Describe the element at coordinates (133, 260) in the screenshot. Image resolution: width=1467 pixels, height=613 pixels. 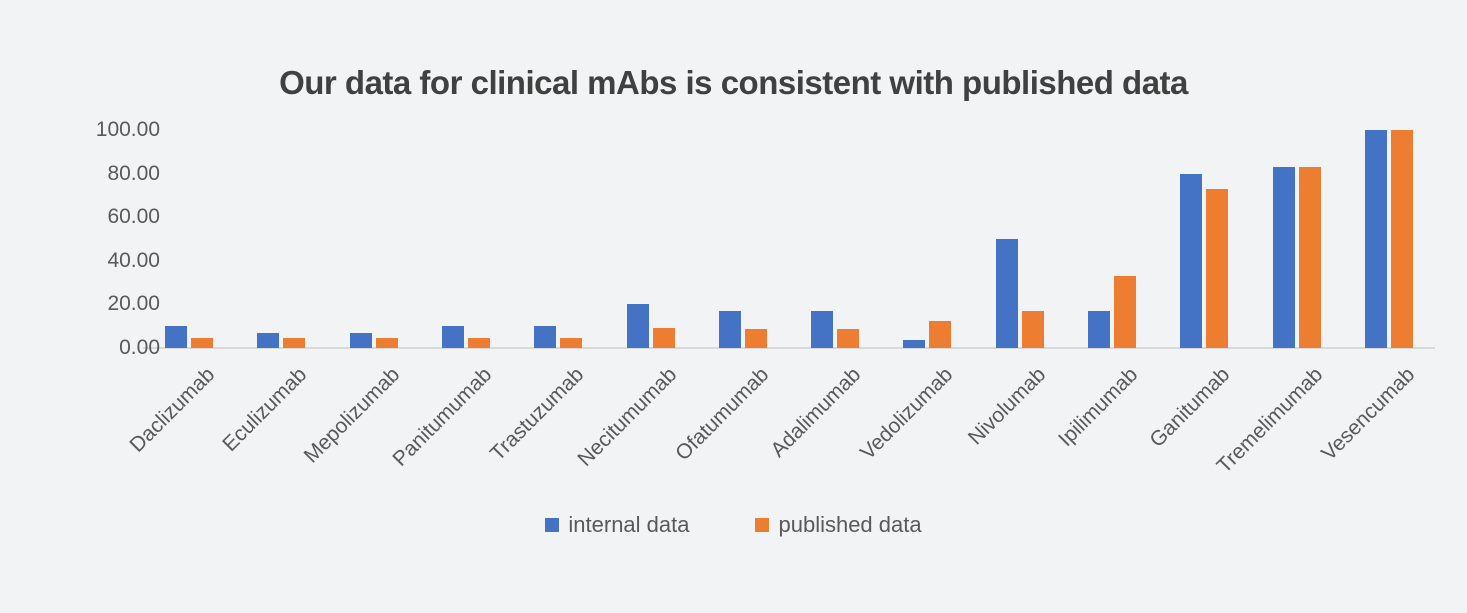
I see `y-axis-tick-label: 40.00` at that location.